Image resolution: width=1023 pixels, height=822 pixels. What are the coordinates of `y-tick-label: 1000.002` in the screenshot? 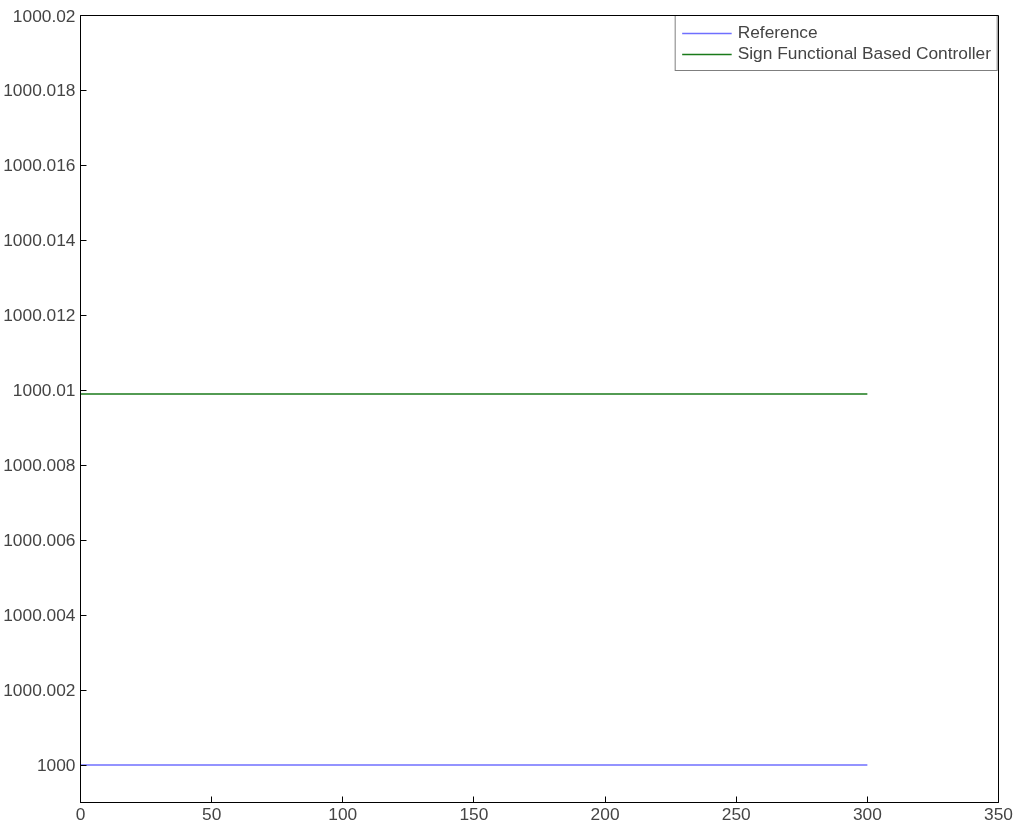 It's located at (39, 690).